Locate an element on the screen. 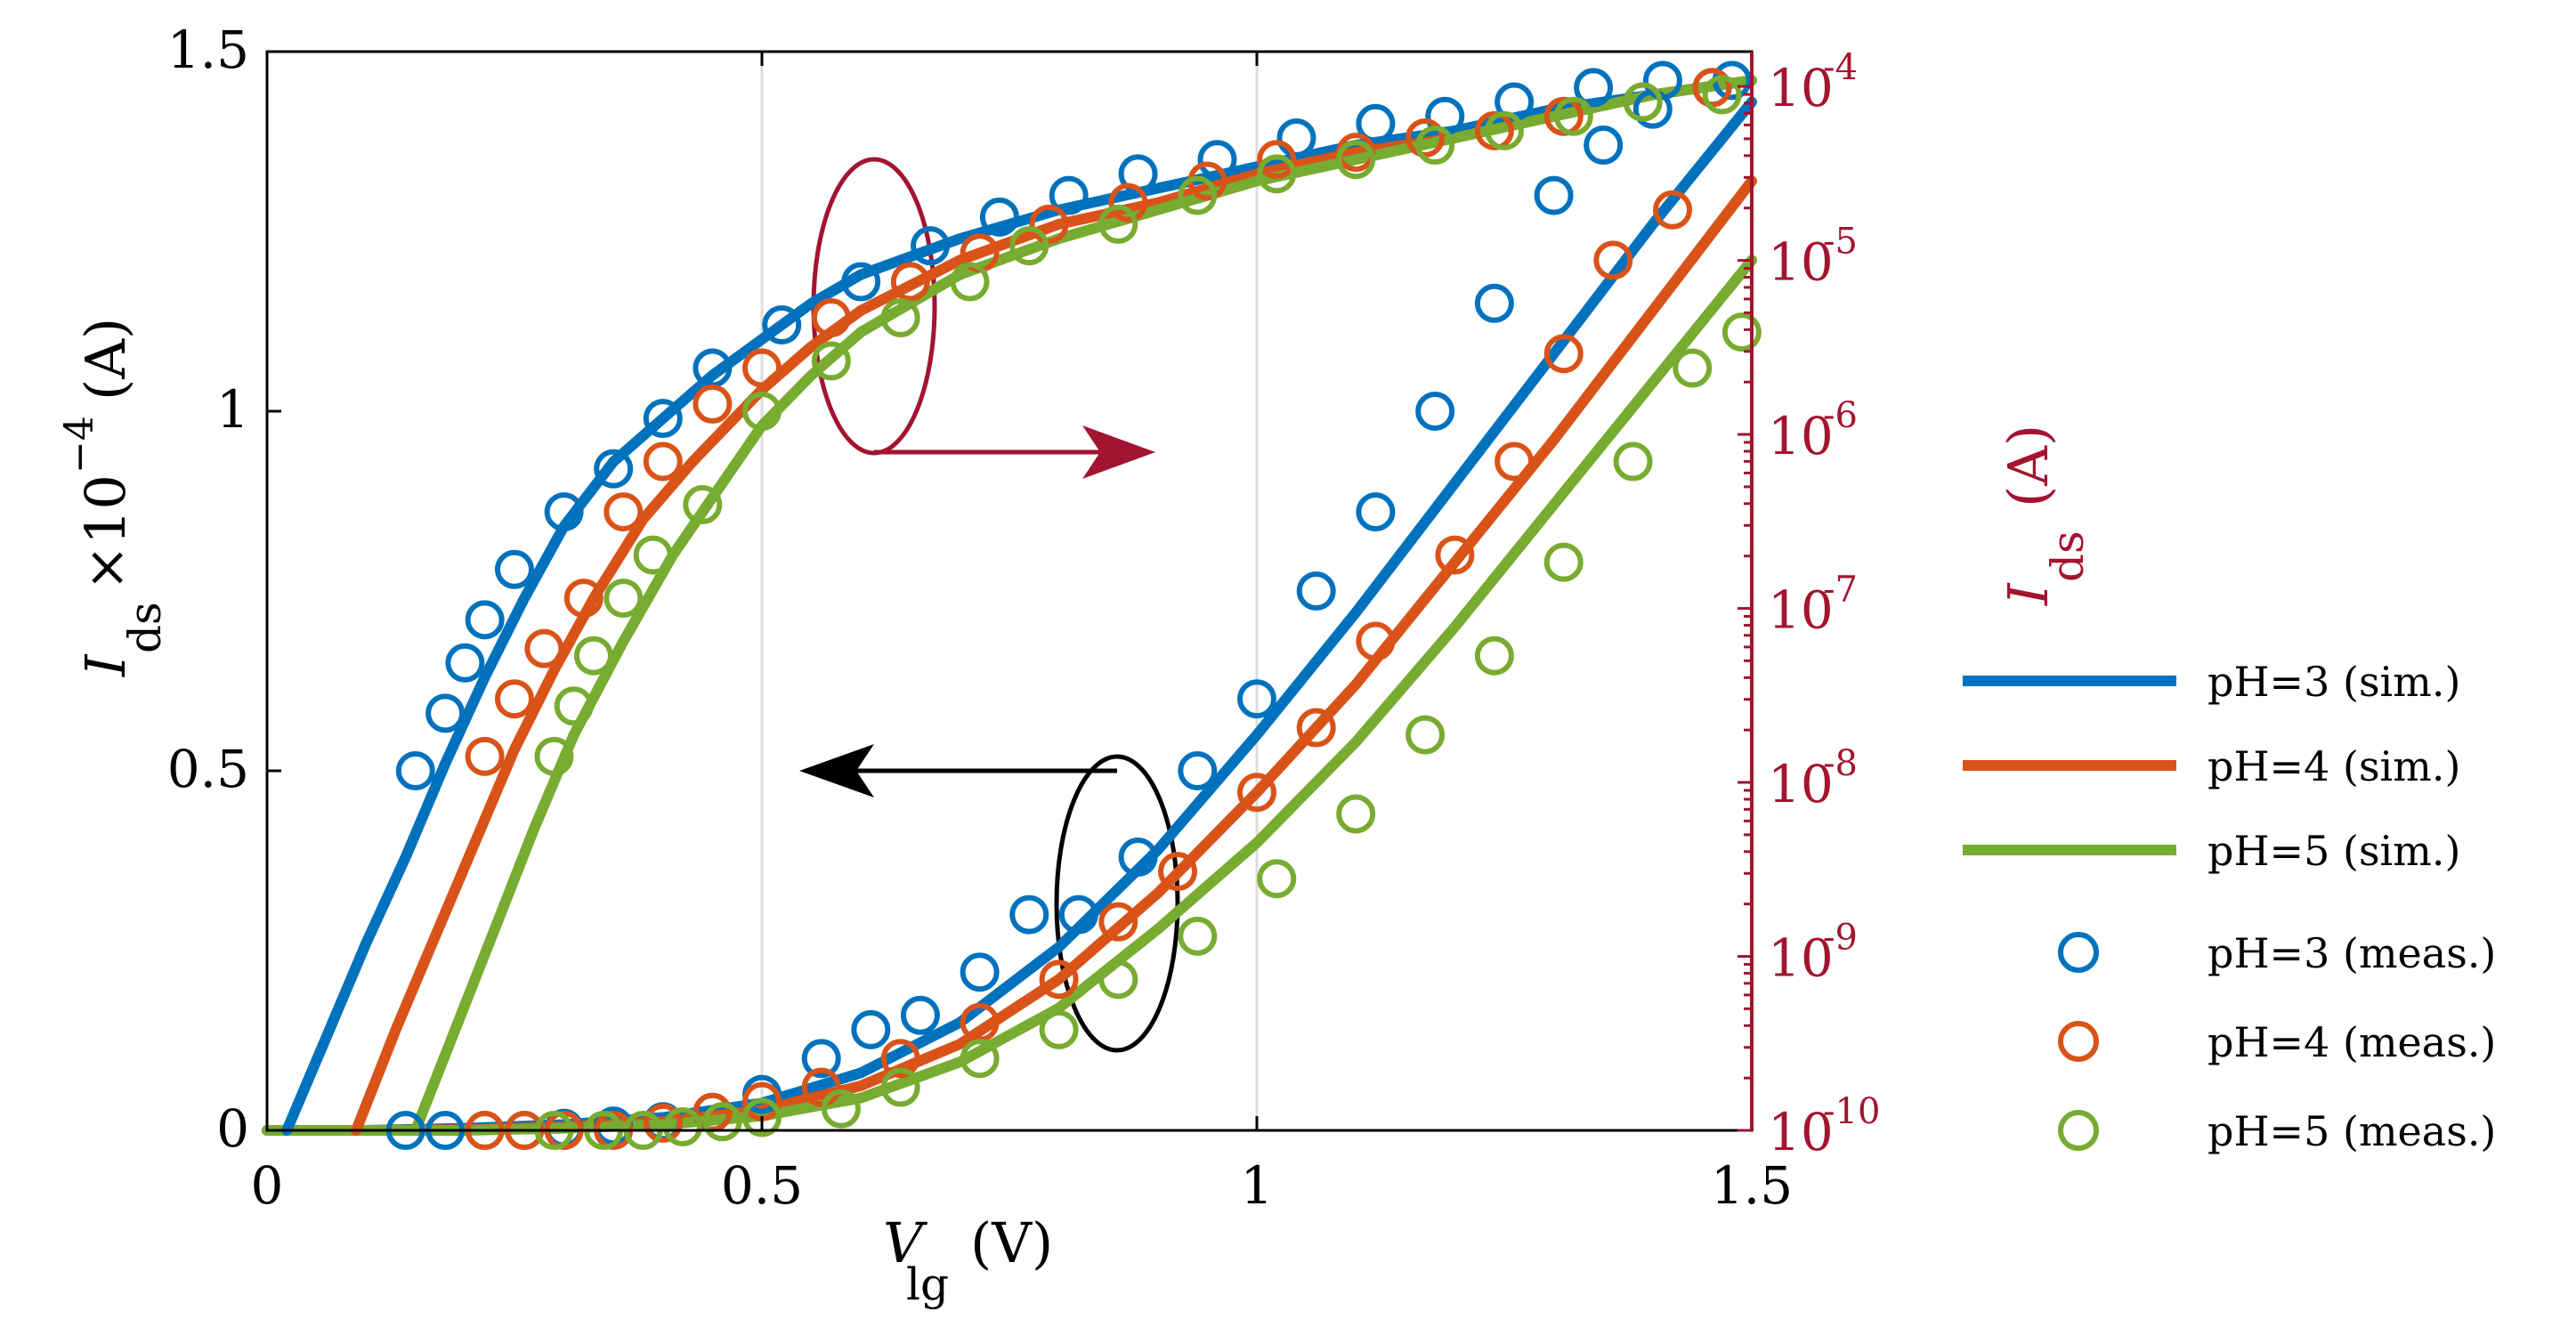 This screenshot has width=2576, height=1344. x-tick-label: 0 is located at coordinates (267, 1185).